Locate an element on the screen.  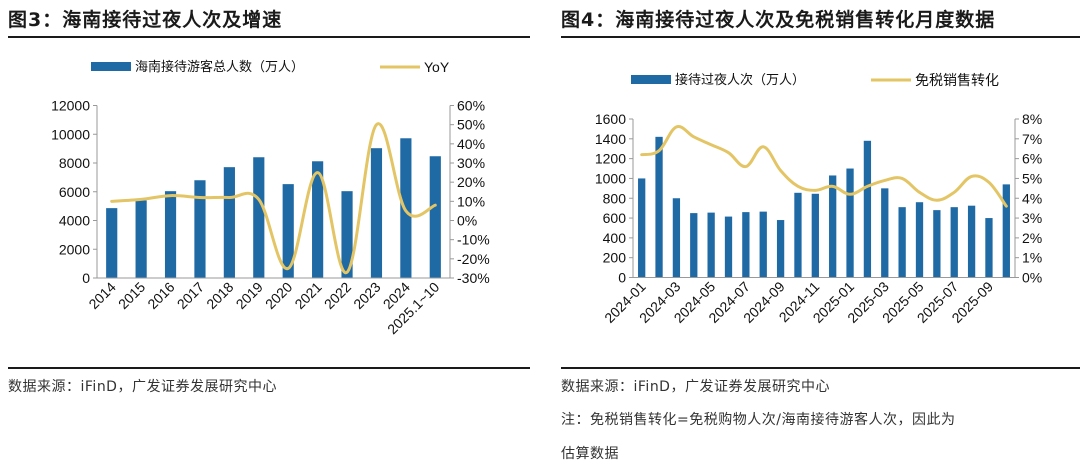
x-tick-label: 2015 is located at coordinates (131, 295).